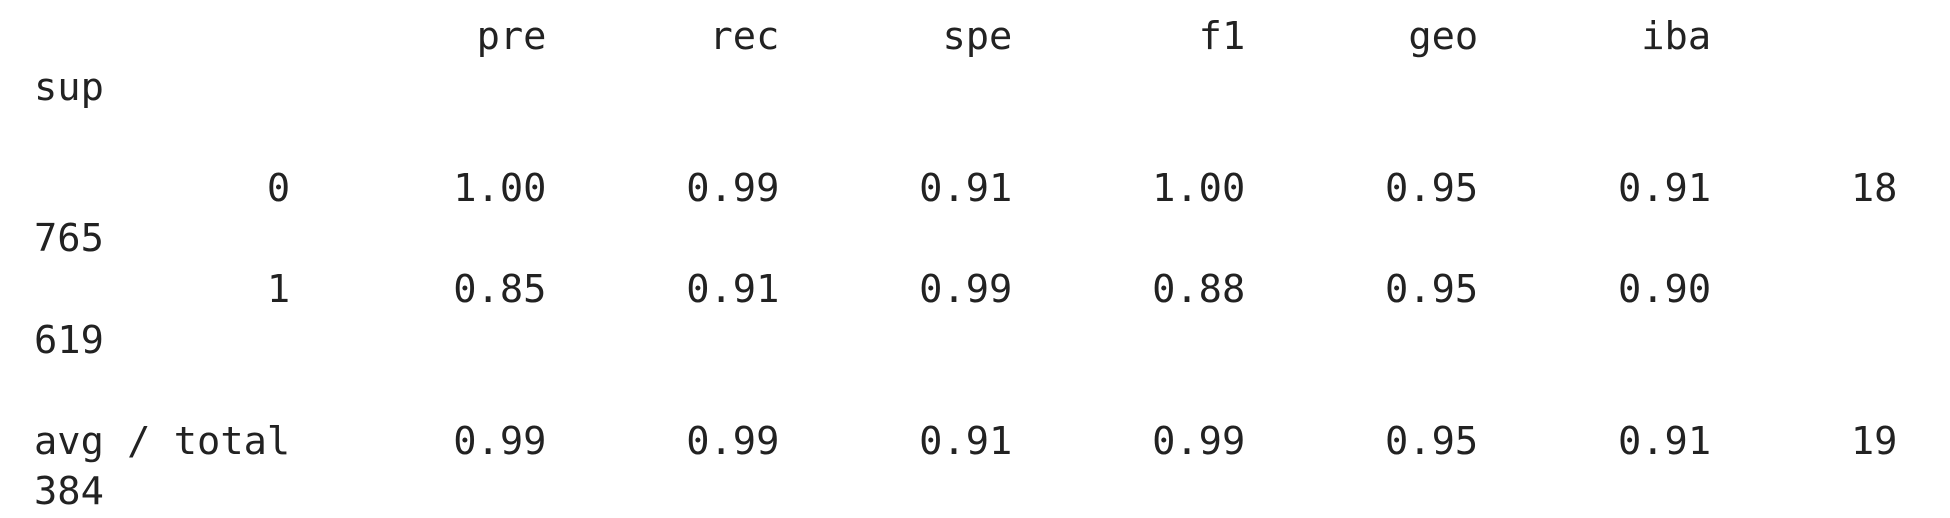 This screenshot has width=1950, height=518. Describe the element at coordinates (69, 340) in the screenshot. I see `cell-value: 619` at that location.